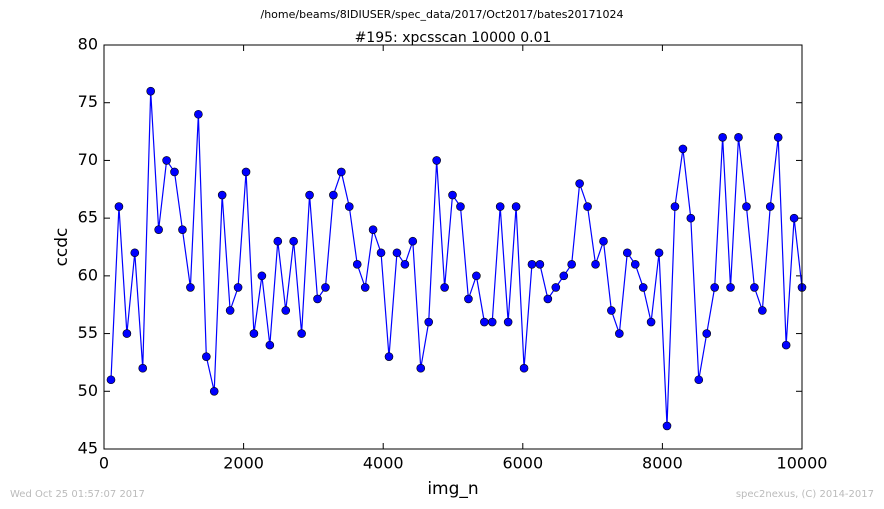 This screenshot has width=884, height=509. I want to click on y-tick-label: 75, so click(88, 101).